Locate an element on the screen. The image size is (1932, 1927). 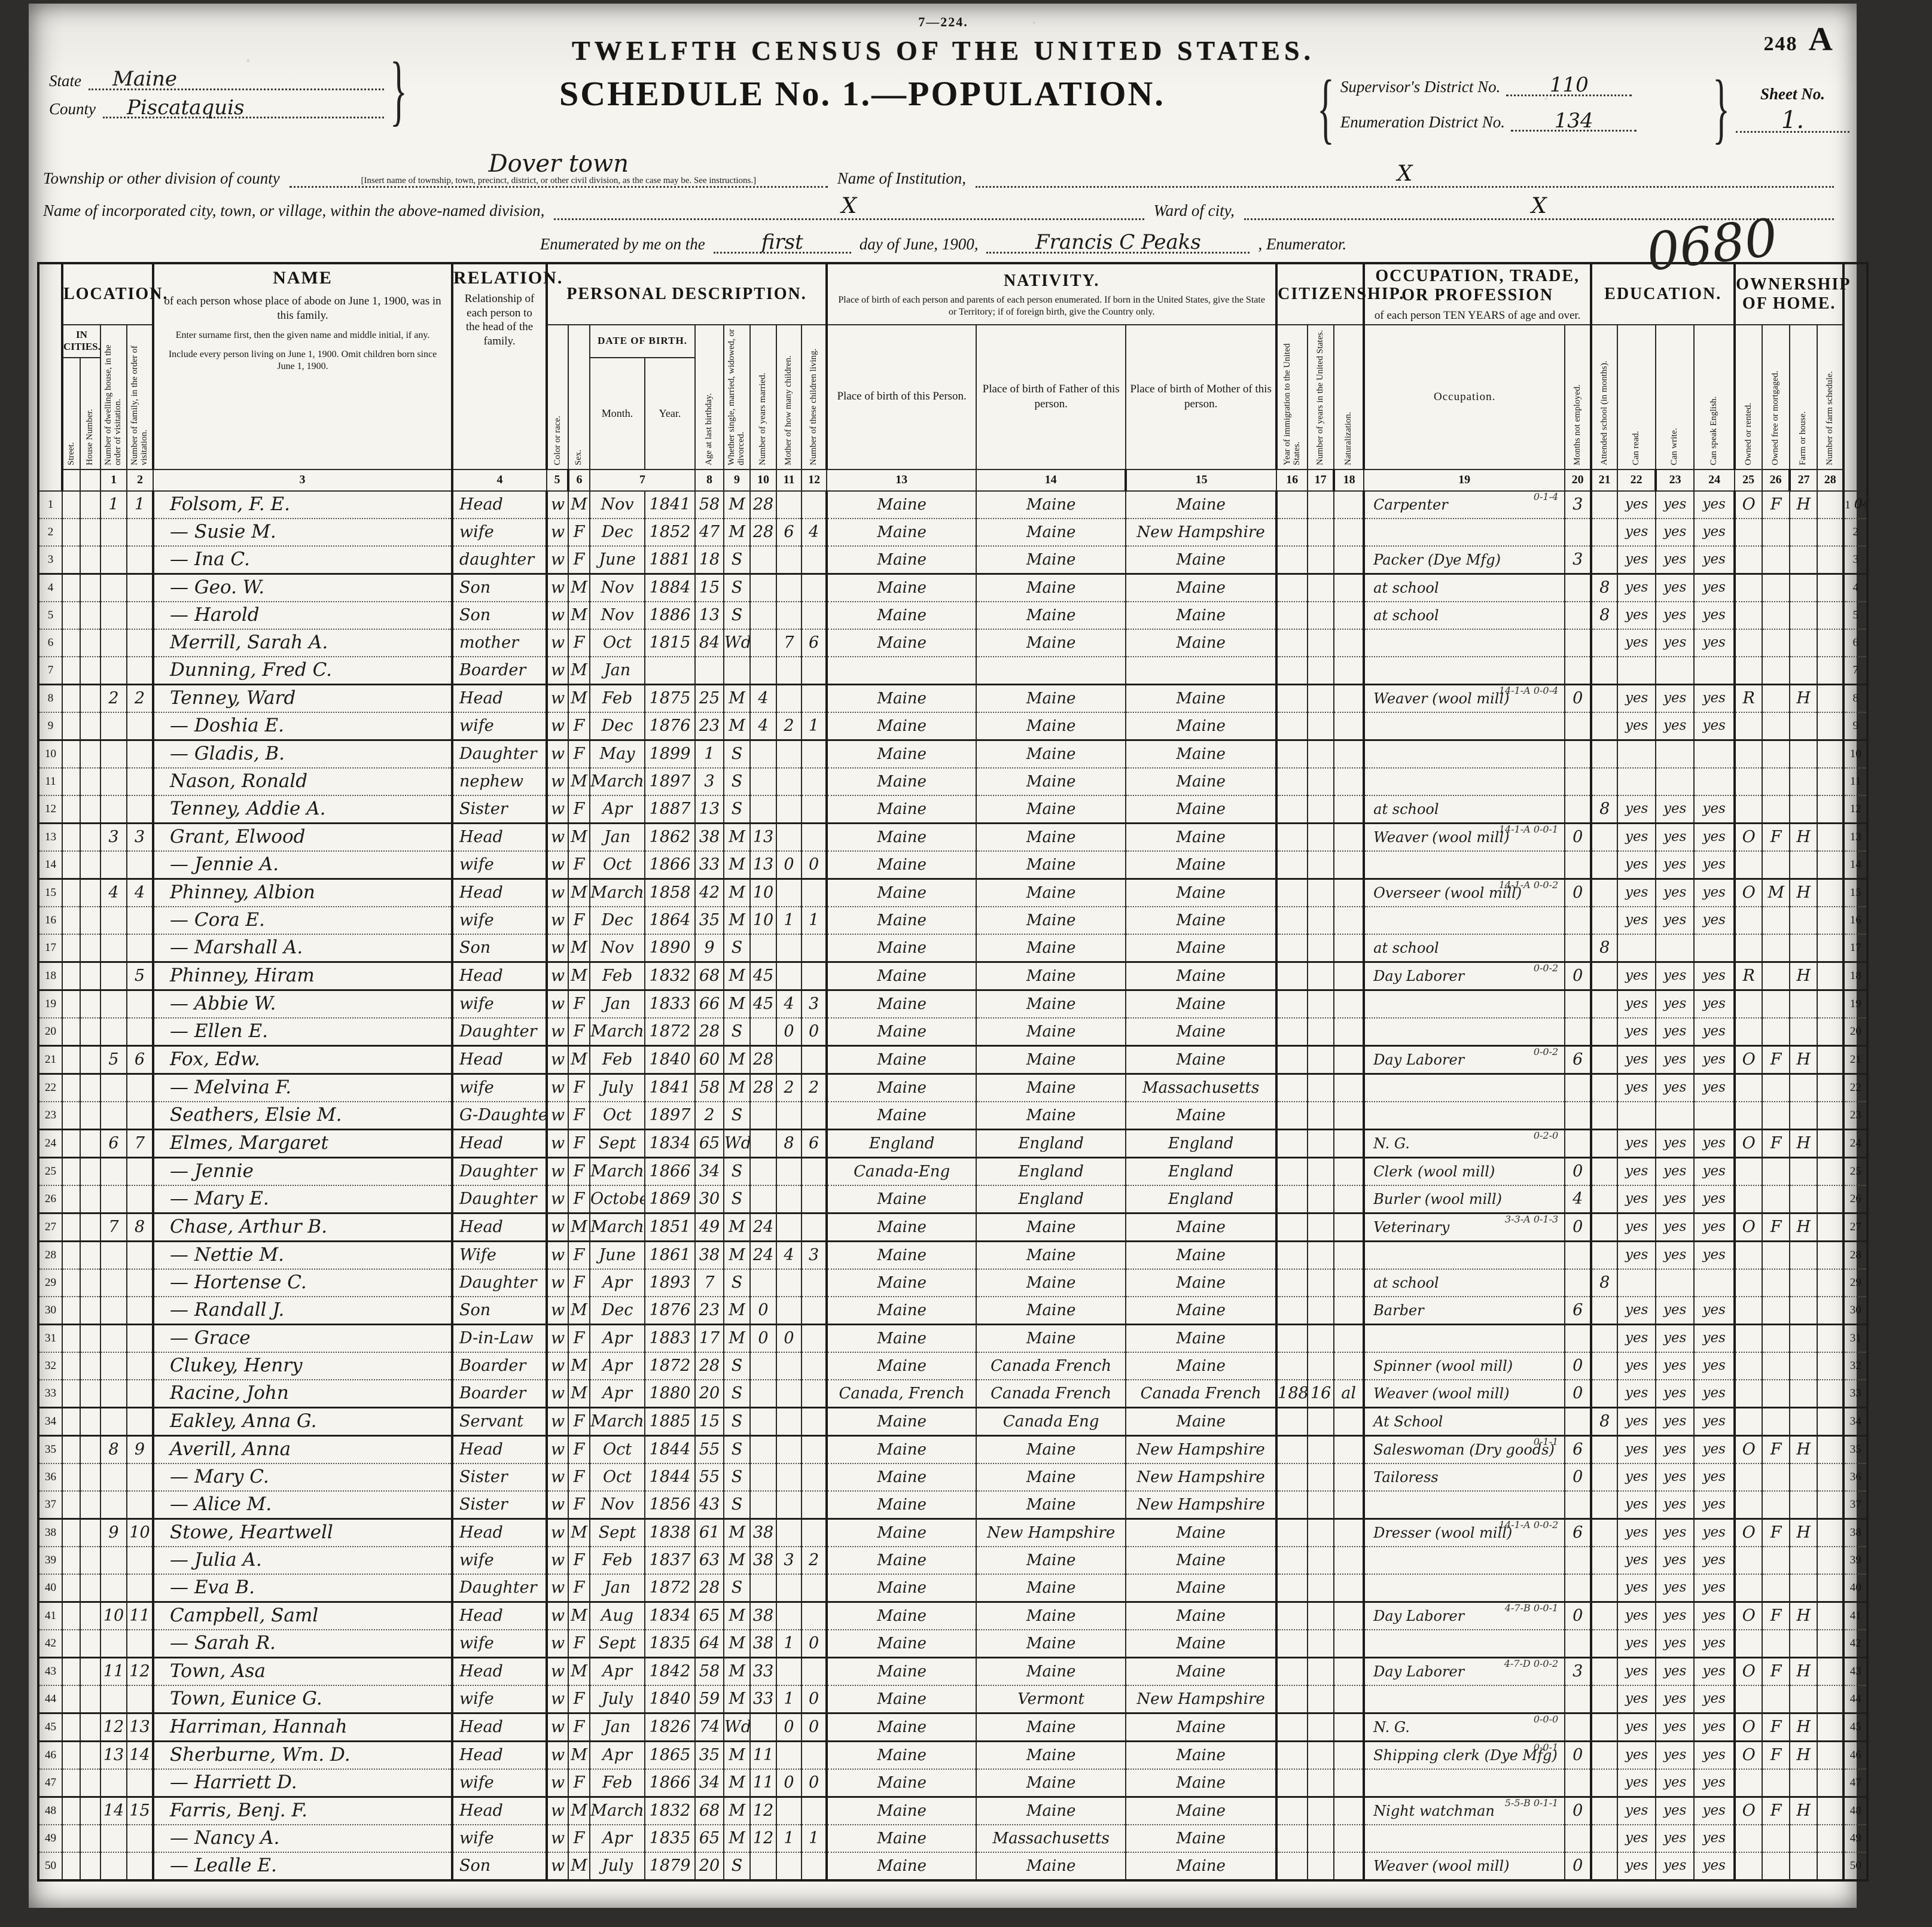
line-number: 6 is located at coordinates (51, 643).